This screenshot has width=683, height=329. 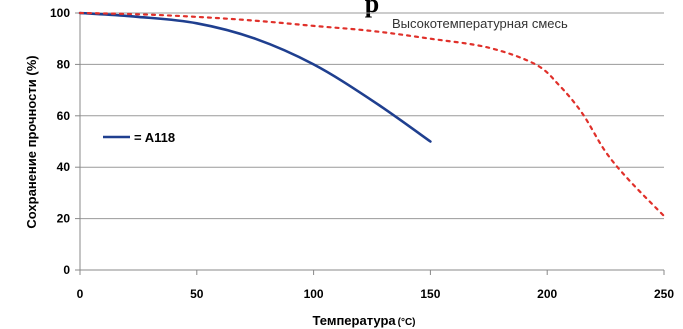 I want to click on legend-label-a118: = A118, so click(x=154, y=137).